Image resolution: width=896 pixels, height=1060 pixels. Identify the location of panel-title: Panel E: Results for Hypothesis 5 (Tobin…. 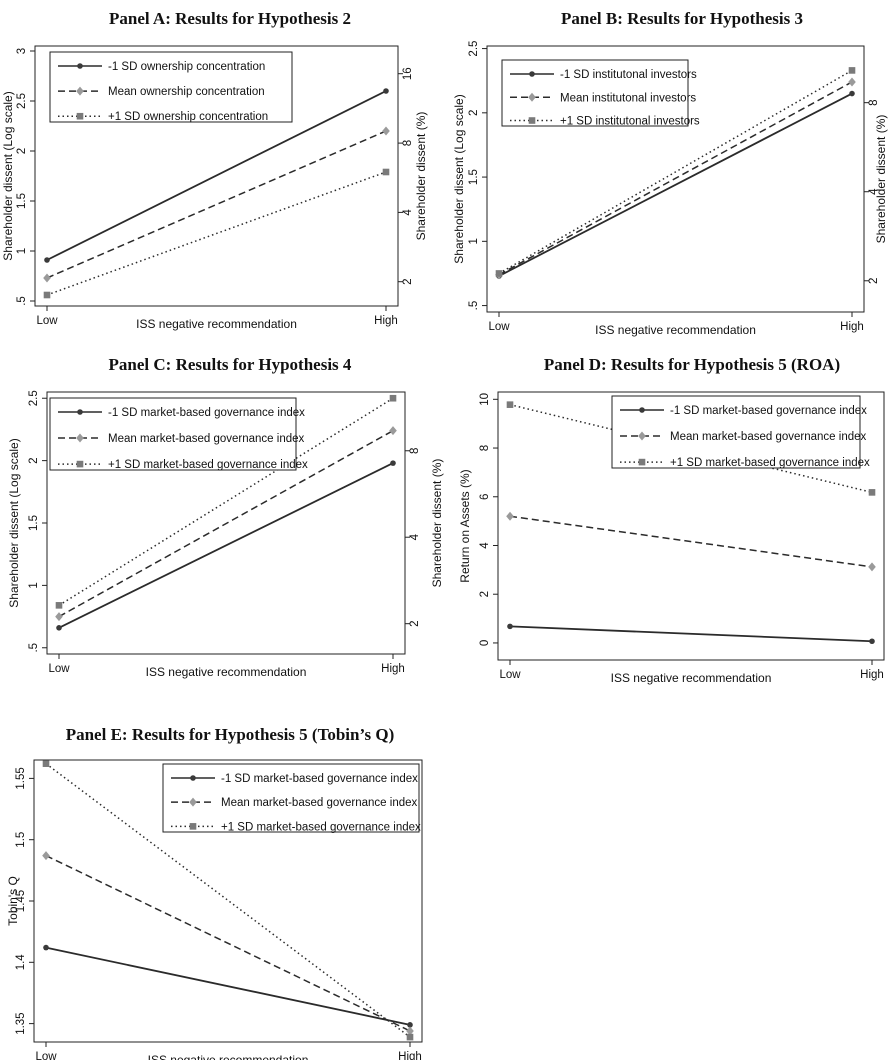
(230, 734).